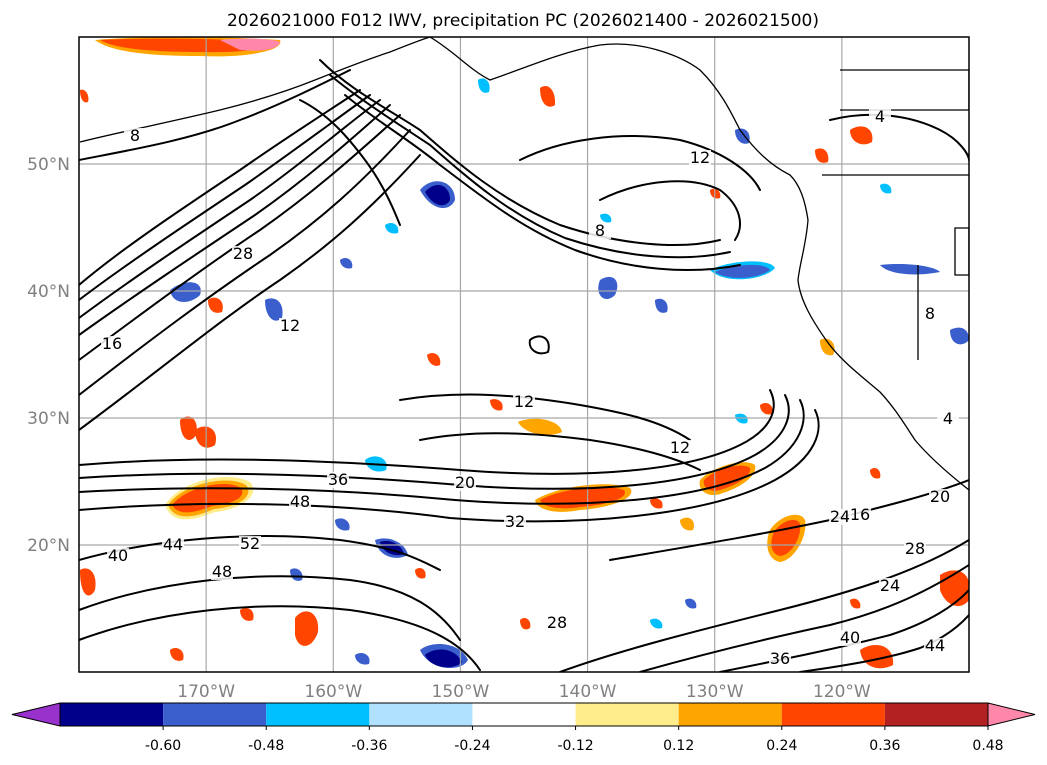  What do you see at coordinates (472, 746) in the screenshot?
I see `colorbar-tick-label: -0.24` at bounding box center [472, 746].